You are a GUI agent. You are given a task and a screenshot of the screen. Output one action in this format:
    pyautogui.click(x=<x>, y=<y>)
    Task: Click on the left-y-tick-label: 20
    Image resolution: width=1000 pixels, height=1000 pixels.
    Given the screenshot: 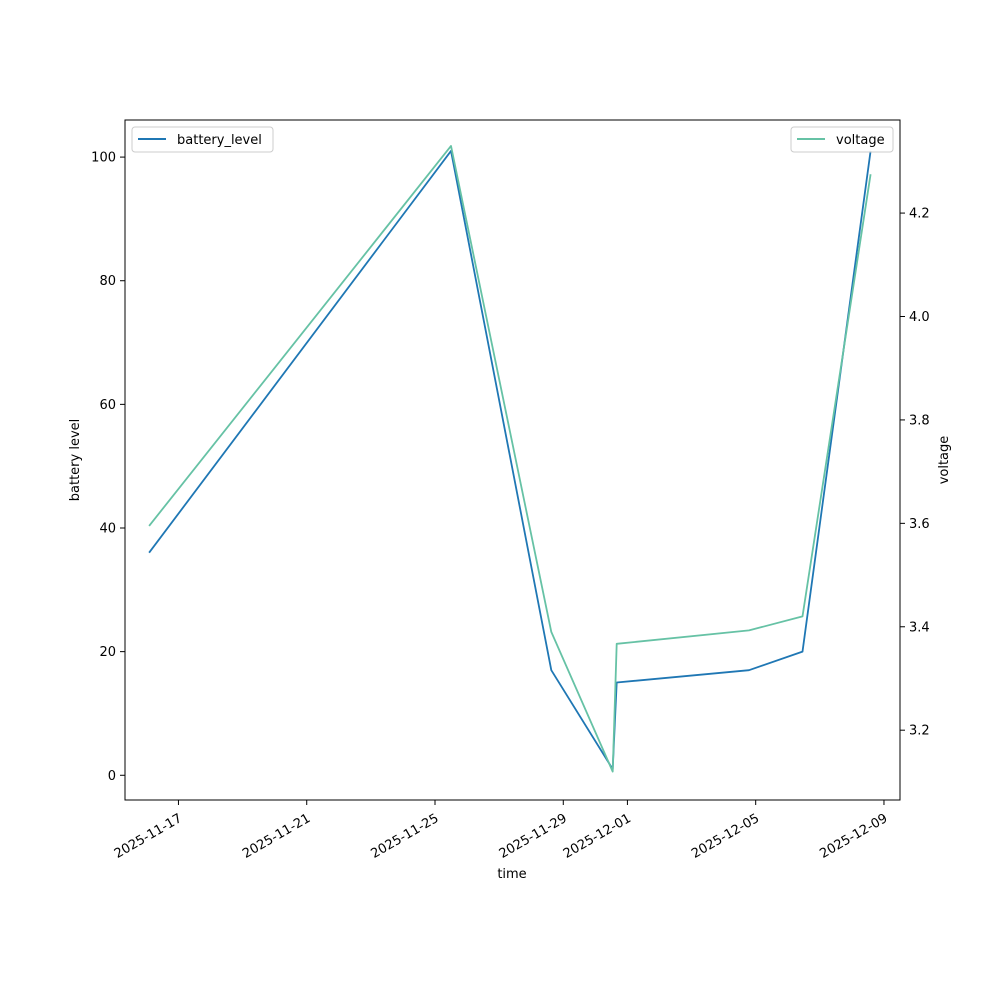 What is the action you would take?
    pyautogui.click(x=107, y=652)
    